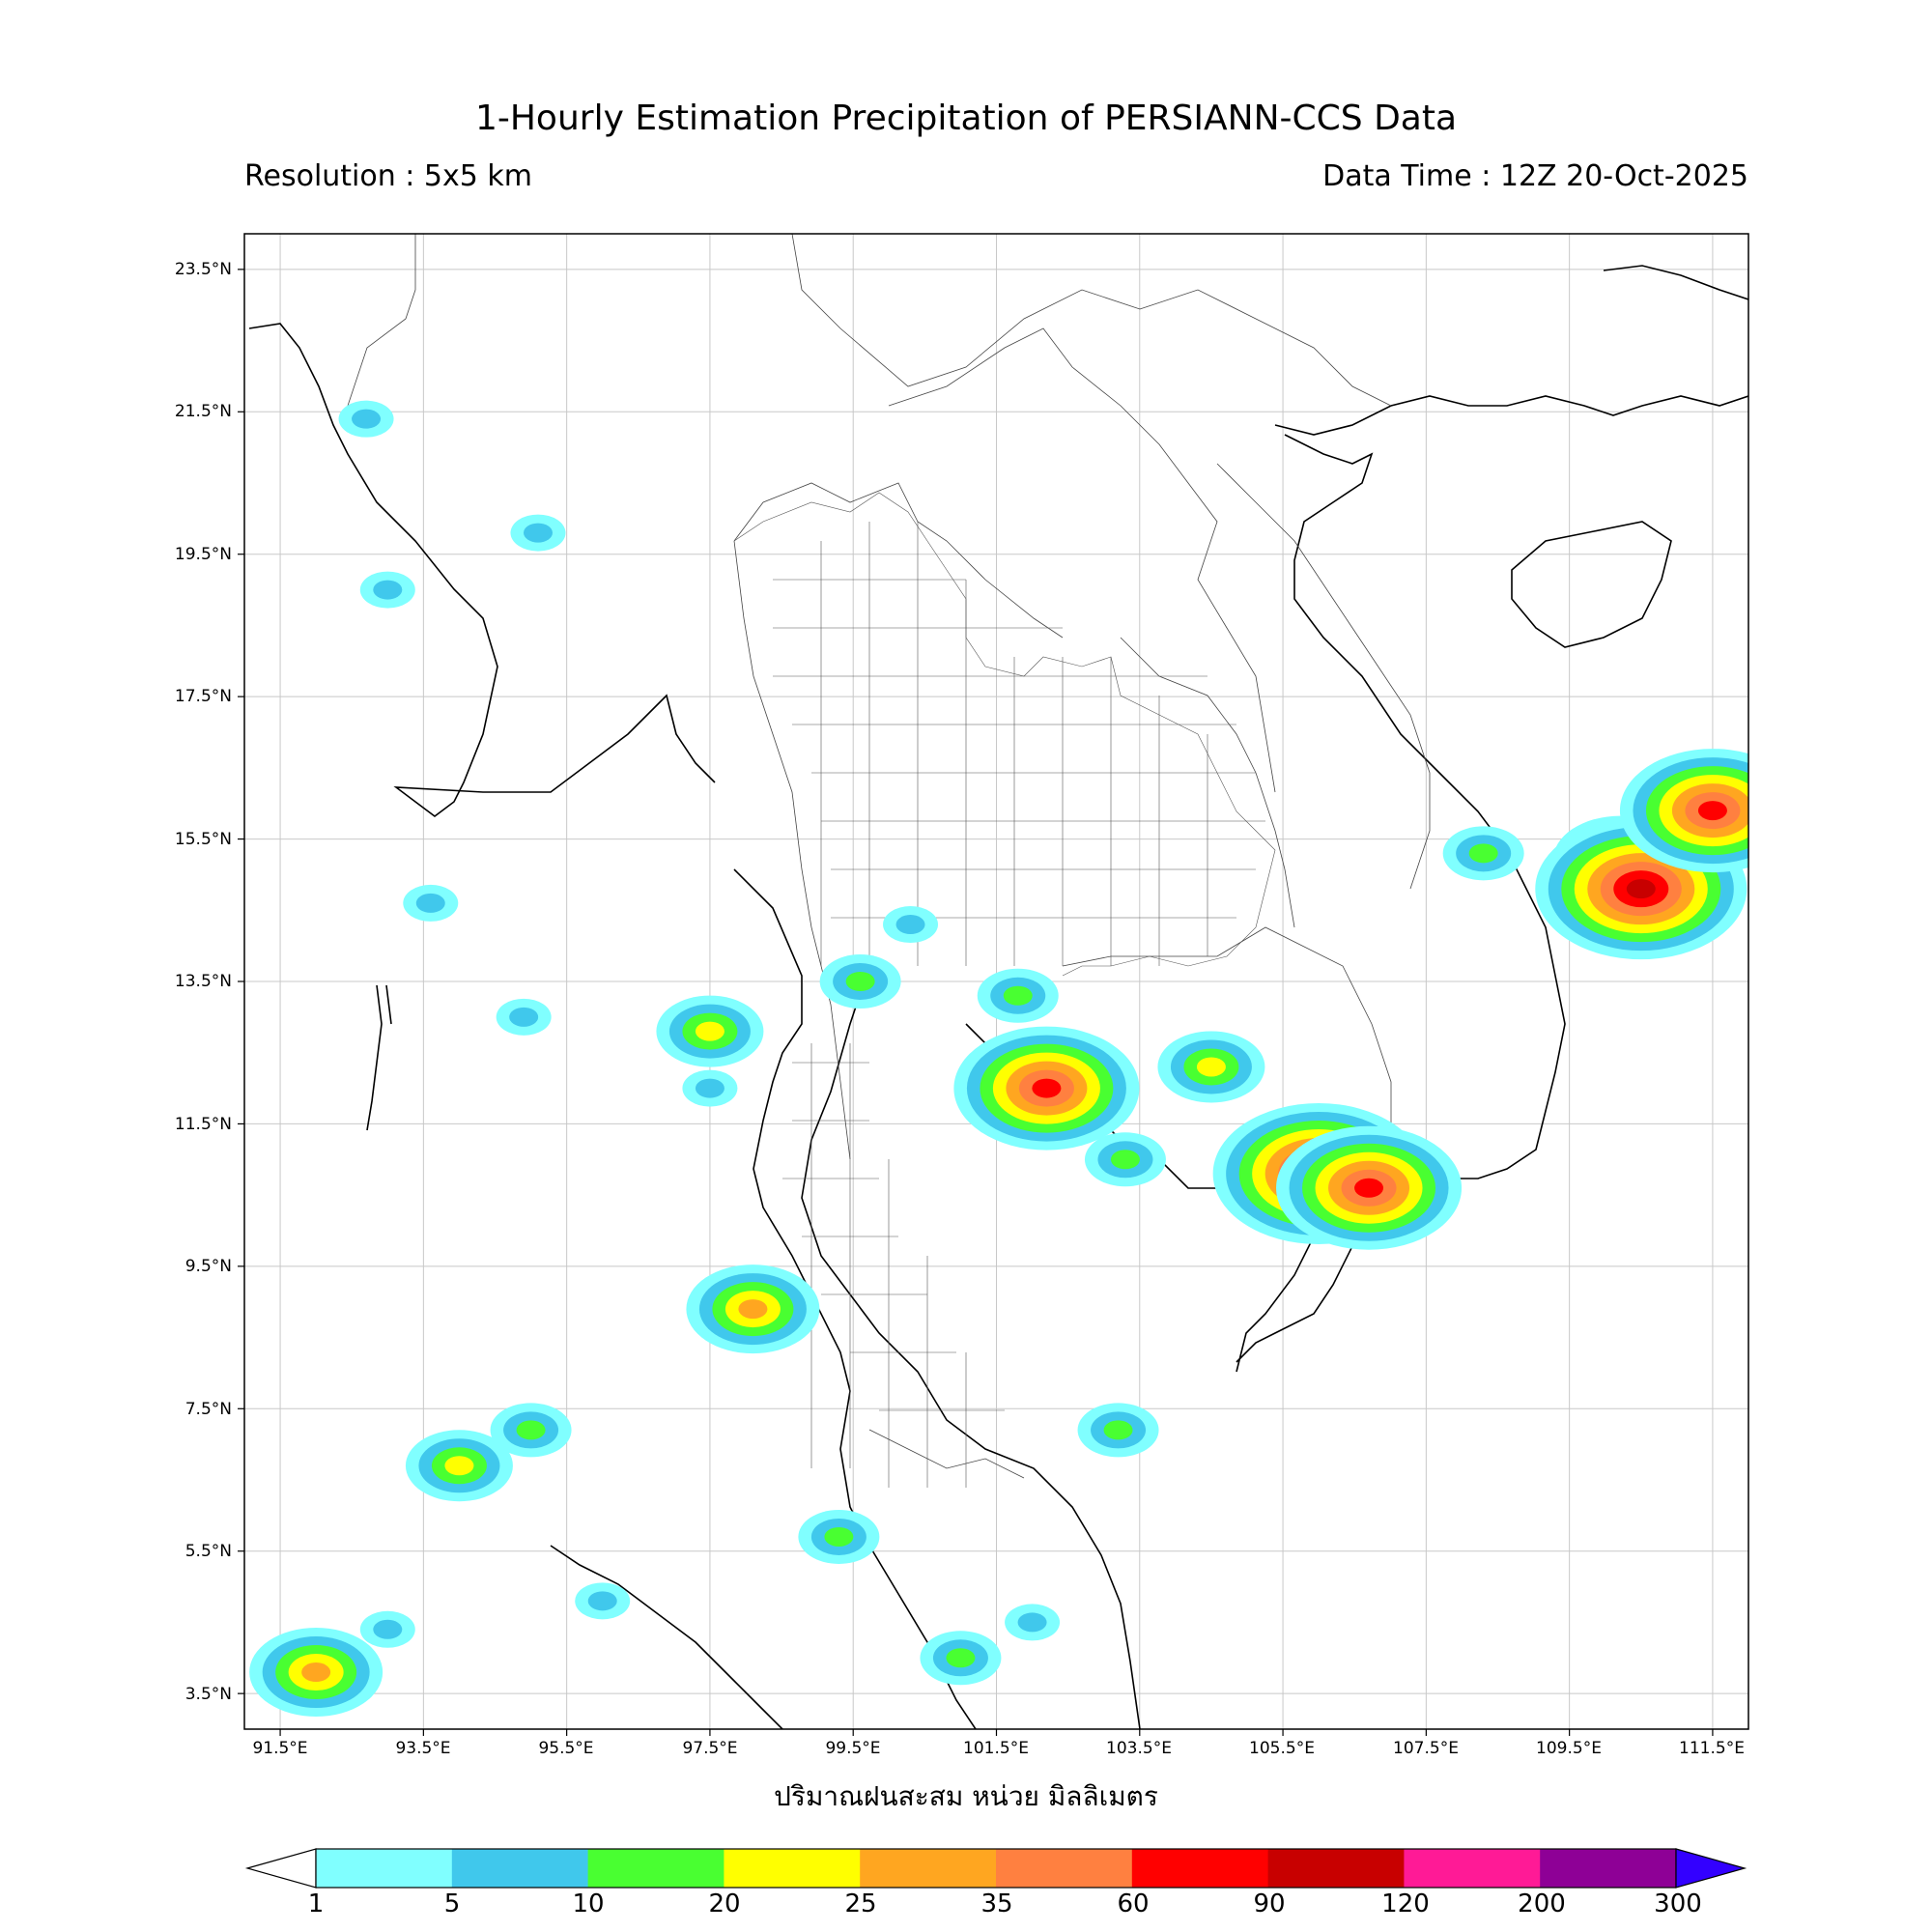 This screenshot has height=1932, width=1932. Describe the element at coordinates (860, 1903) in the screenshot. I see `colorbar-level-label: 25` at that location.